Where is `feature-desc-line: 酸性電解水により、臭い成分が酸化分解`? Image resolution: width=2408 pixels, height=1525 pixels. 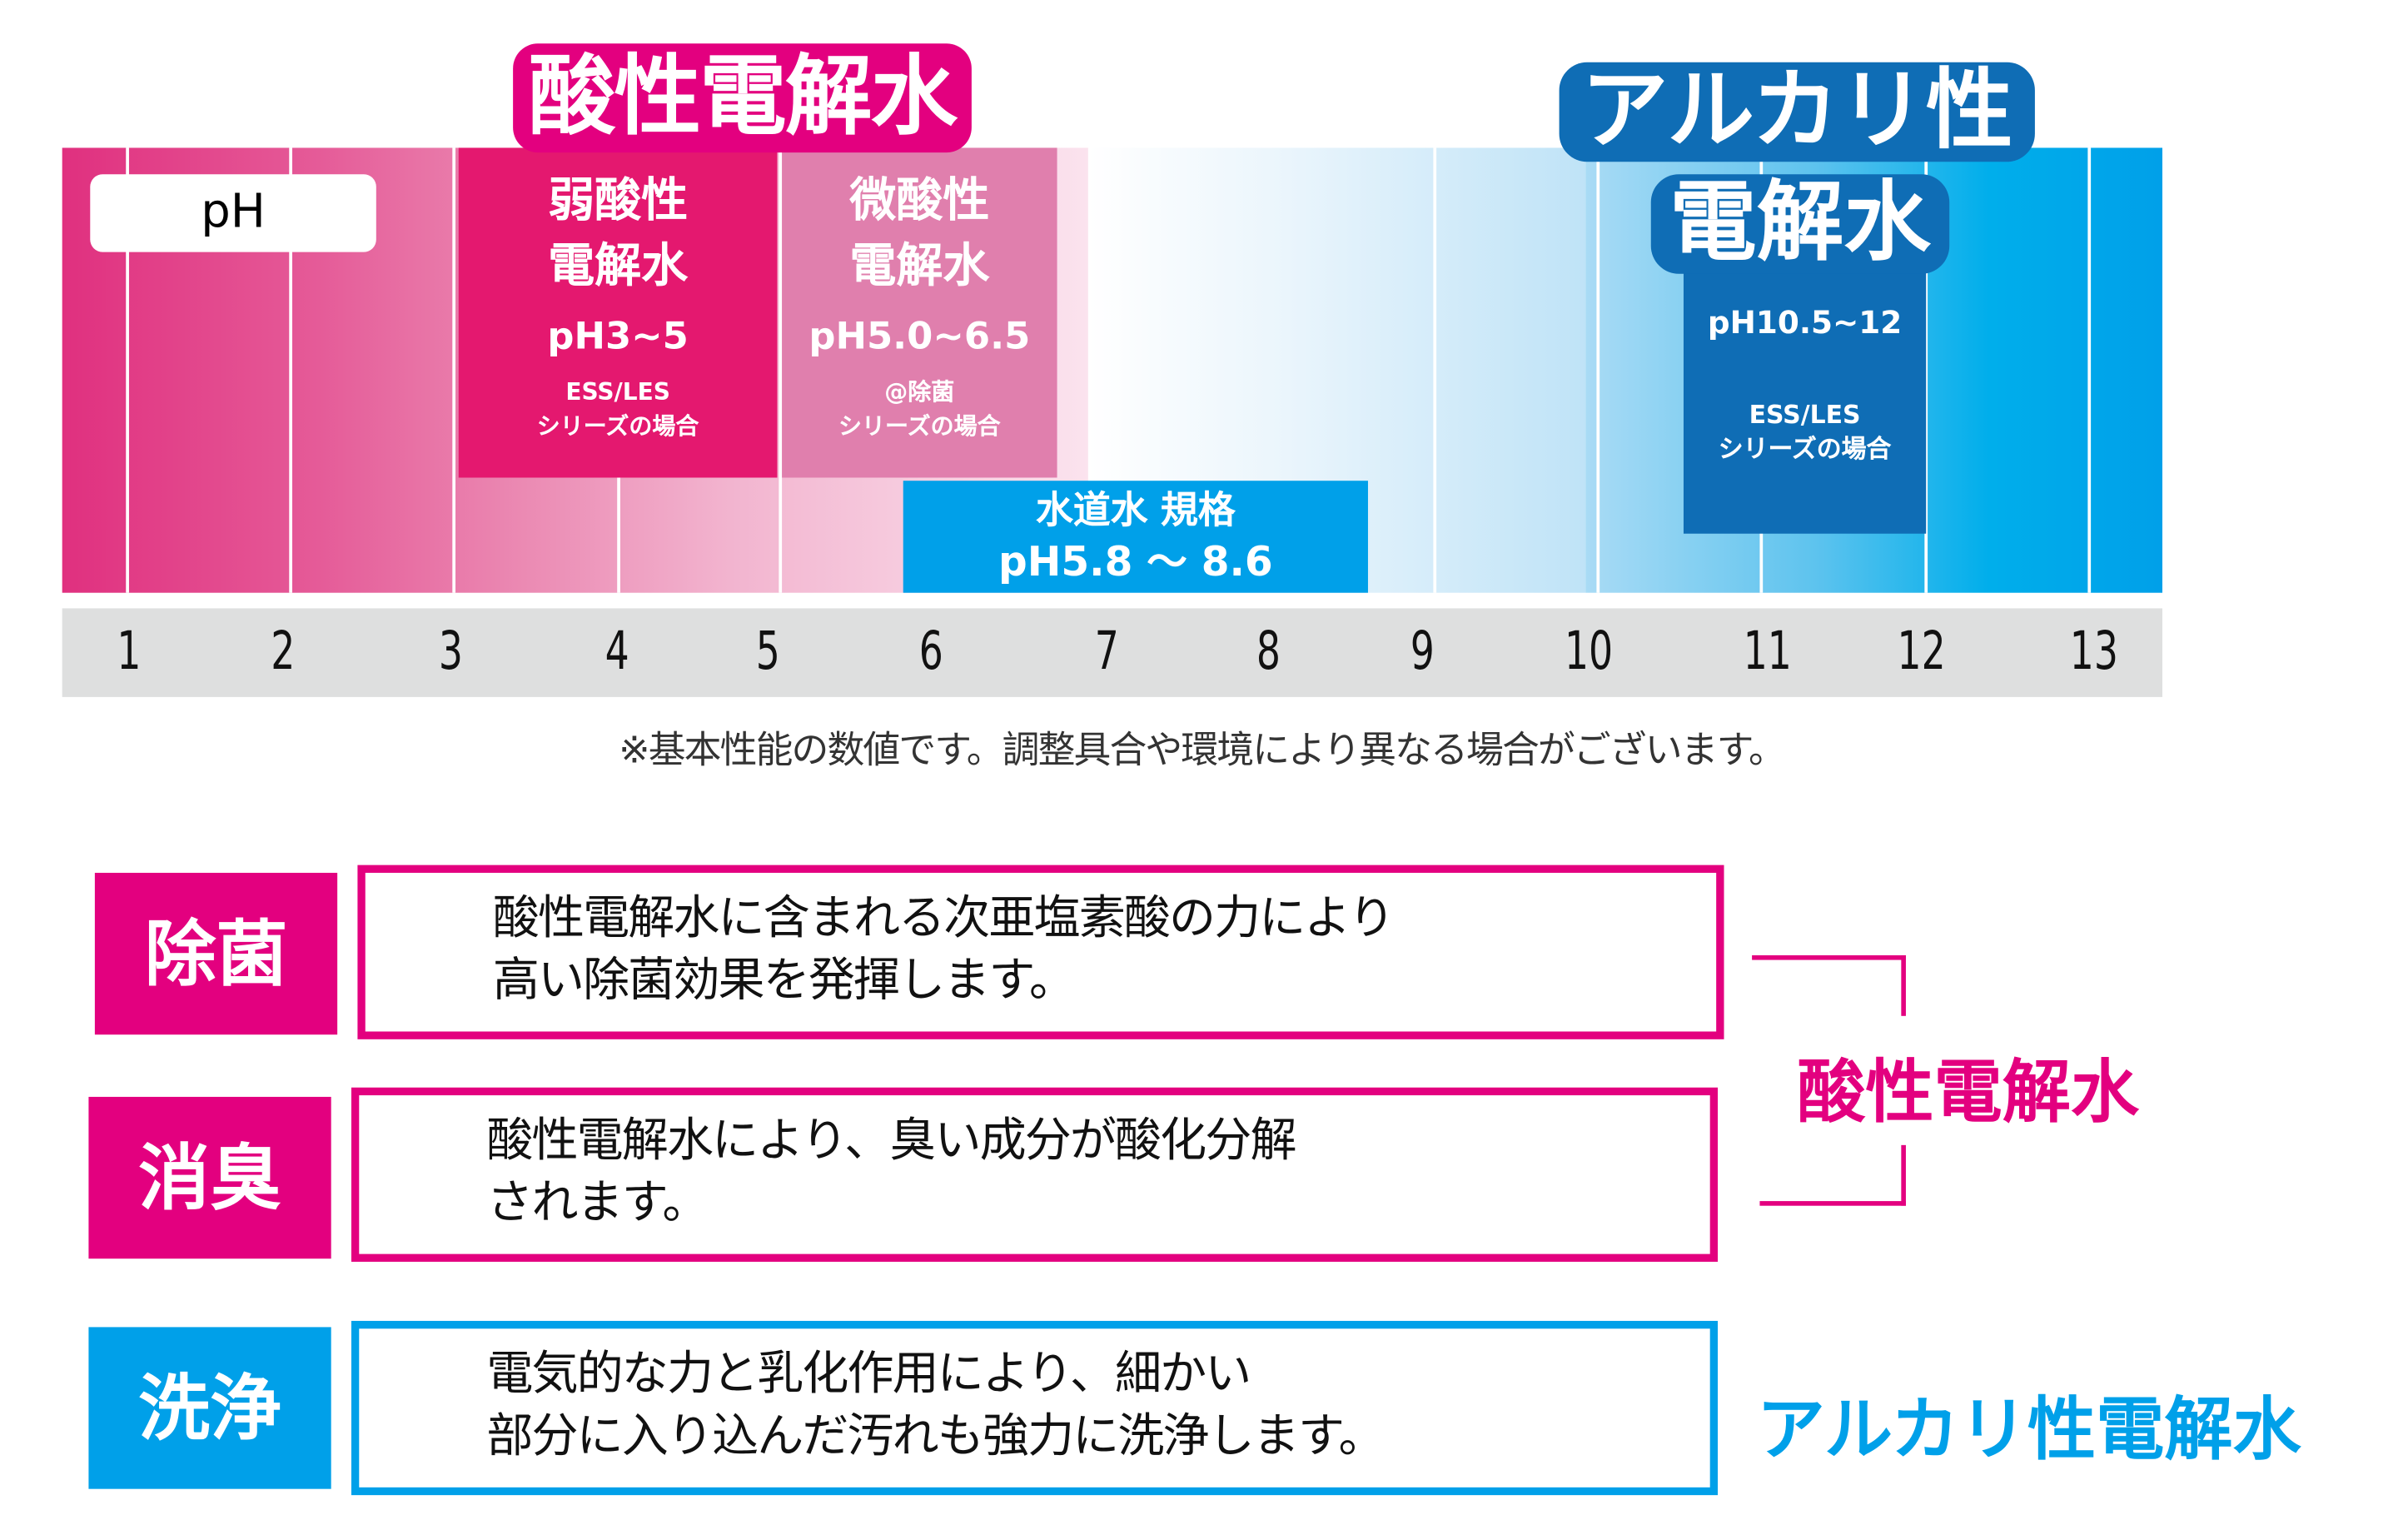
feature-desc-line: 酸性電解水により、臭い成分が酸化分解 is located at coordinates (891, 1141).